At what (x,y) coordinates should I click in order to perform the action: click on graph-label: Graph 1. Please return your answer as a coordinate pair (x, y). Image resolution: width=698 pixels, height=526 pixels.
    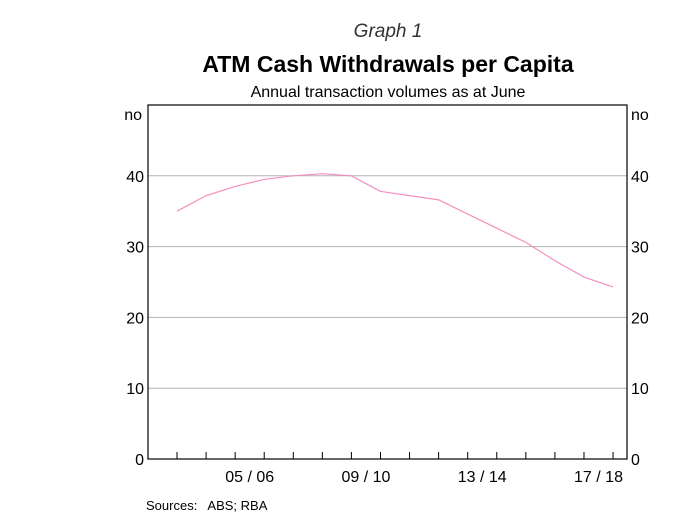
    Looking at the image, I should click on (388, 31).